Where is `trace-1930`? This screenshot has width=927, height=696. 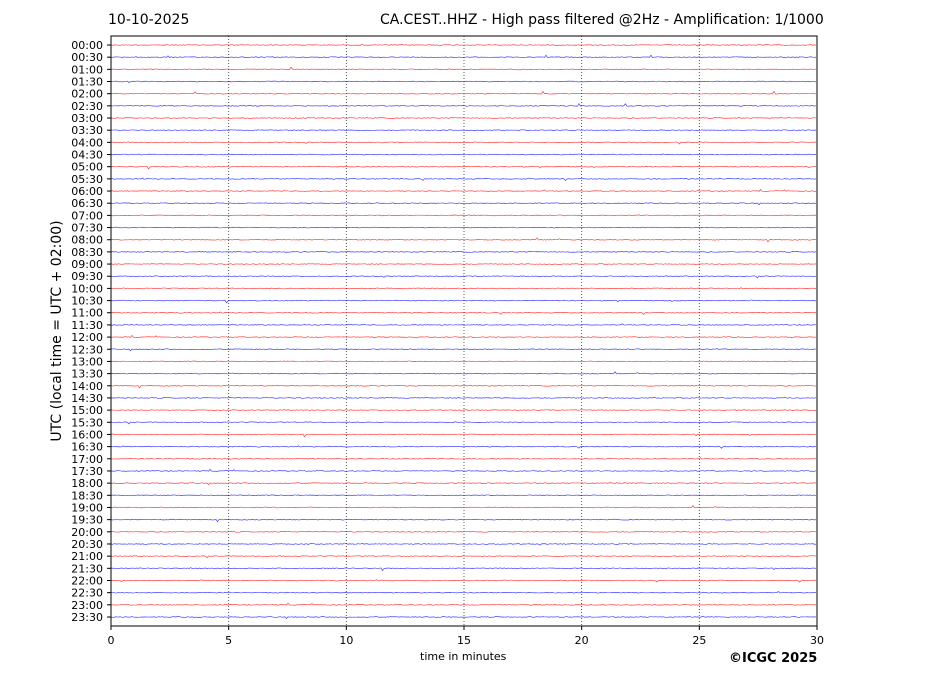
trace-1930 is located at coordinates (463, 520).